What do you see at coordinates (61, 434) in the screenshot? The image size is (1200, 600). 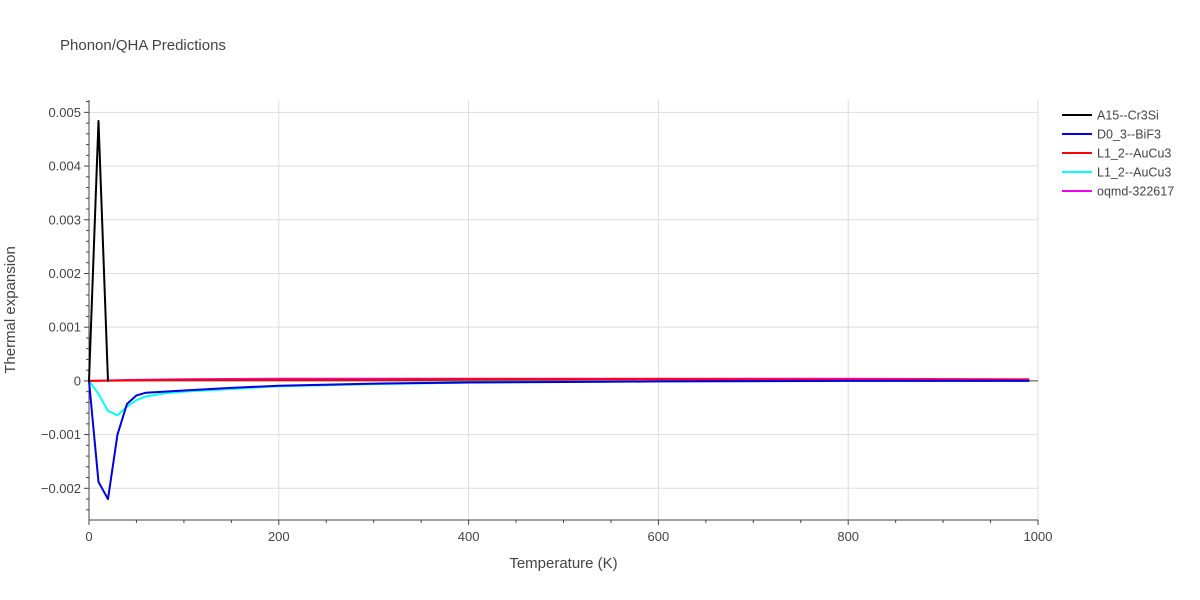 I see `y-tick-label: −0.001` at bounding box center [61, 434].